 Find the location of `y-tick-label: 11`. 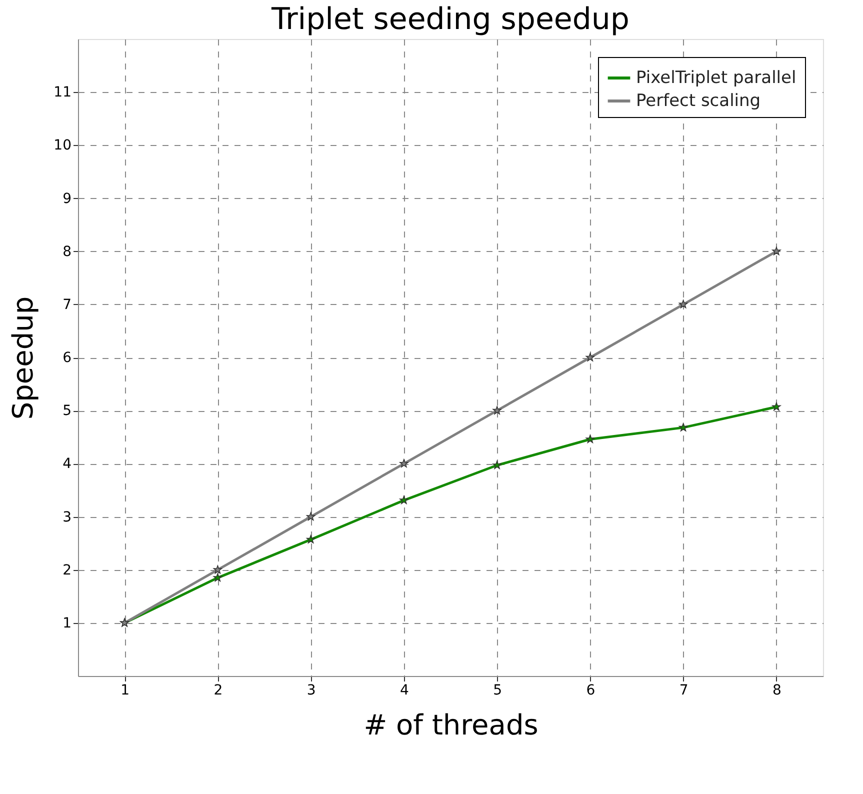

y-tick-label: 11 is located at coordinates (63, 92).